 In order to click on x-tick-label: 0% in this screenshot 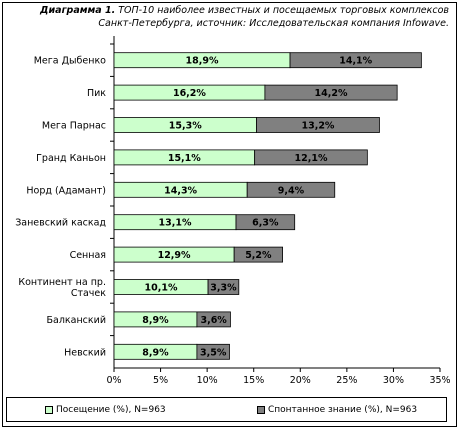, I will do `click(113, 380)`.